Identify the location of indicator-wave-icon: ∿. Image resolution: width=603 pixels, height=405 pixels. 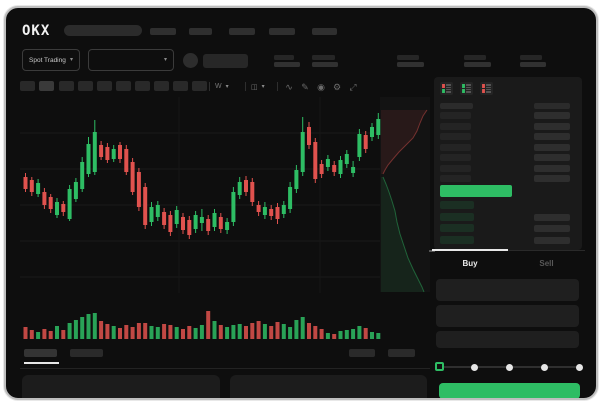
(289, 87).